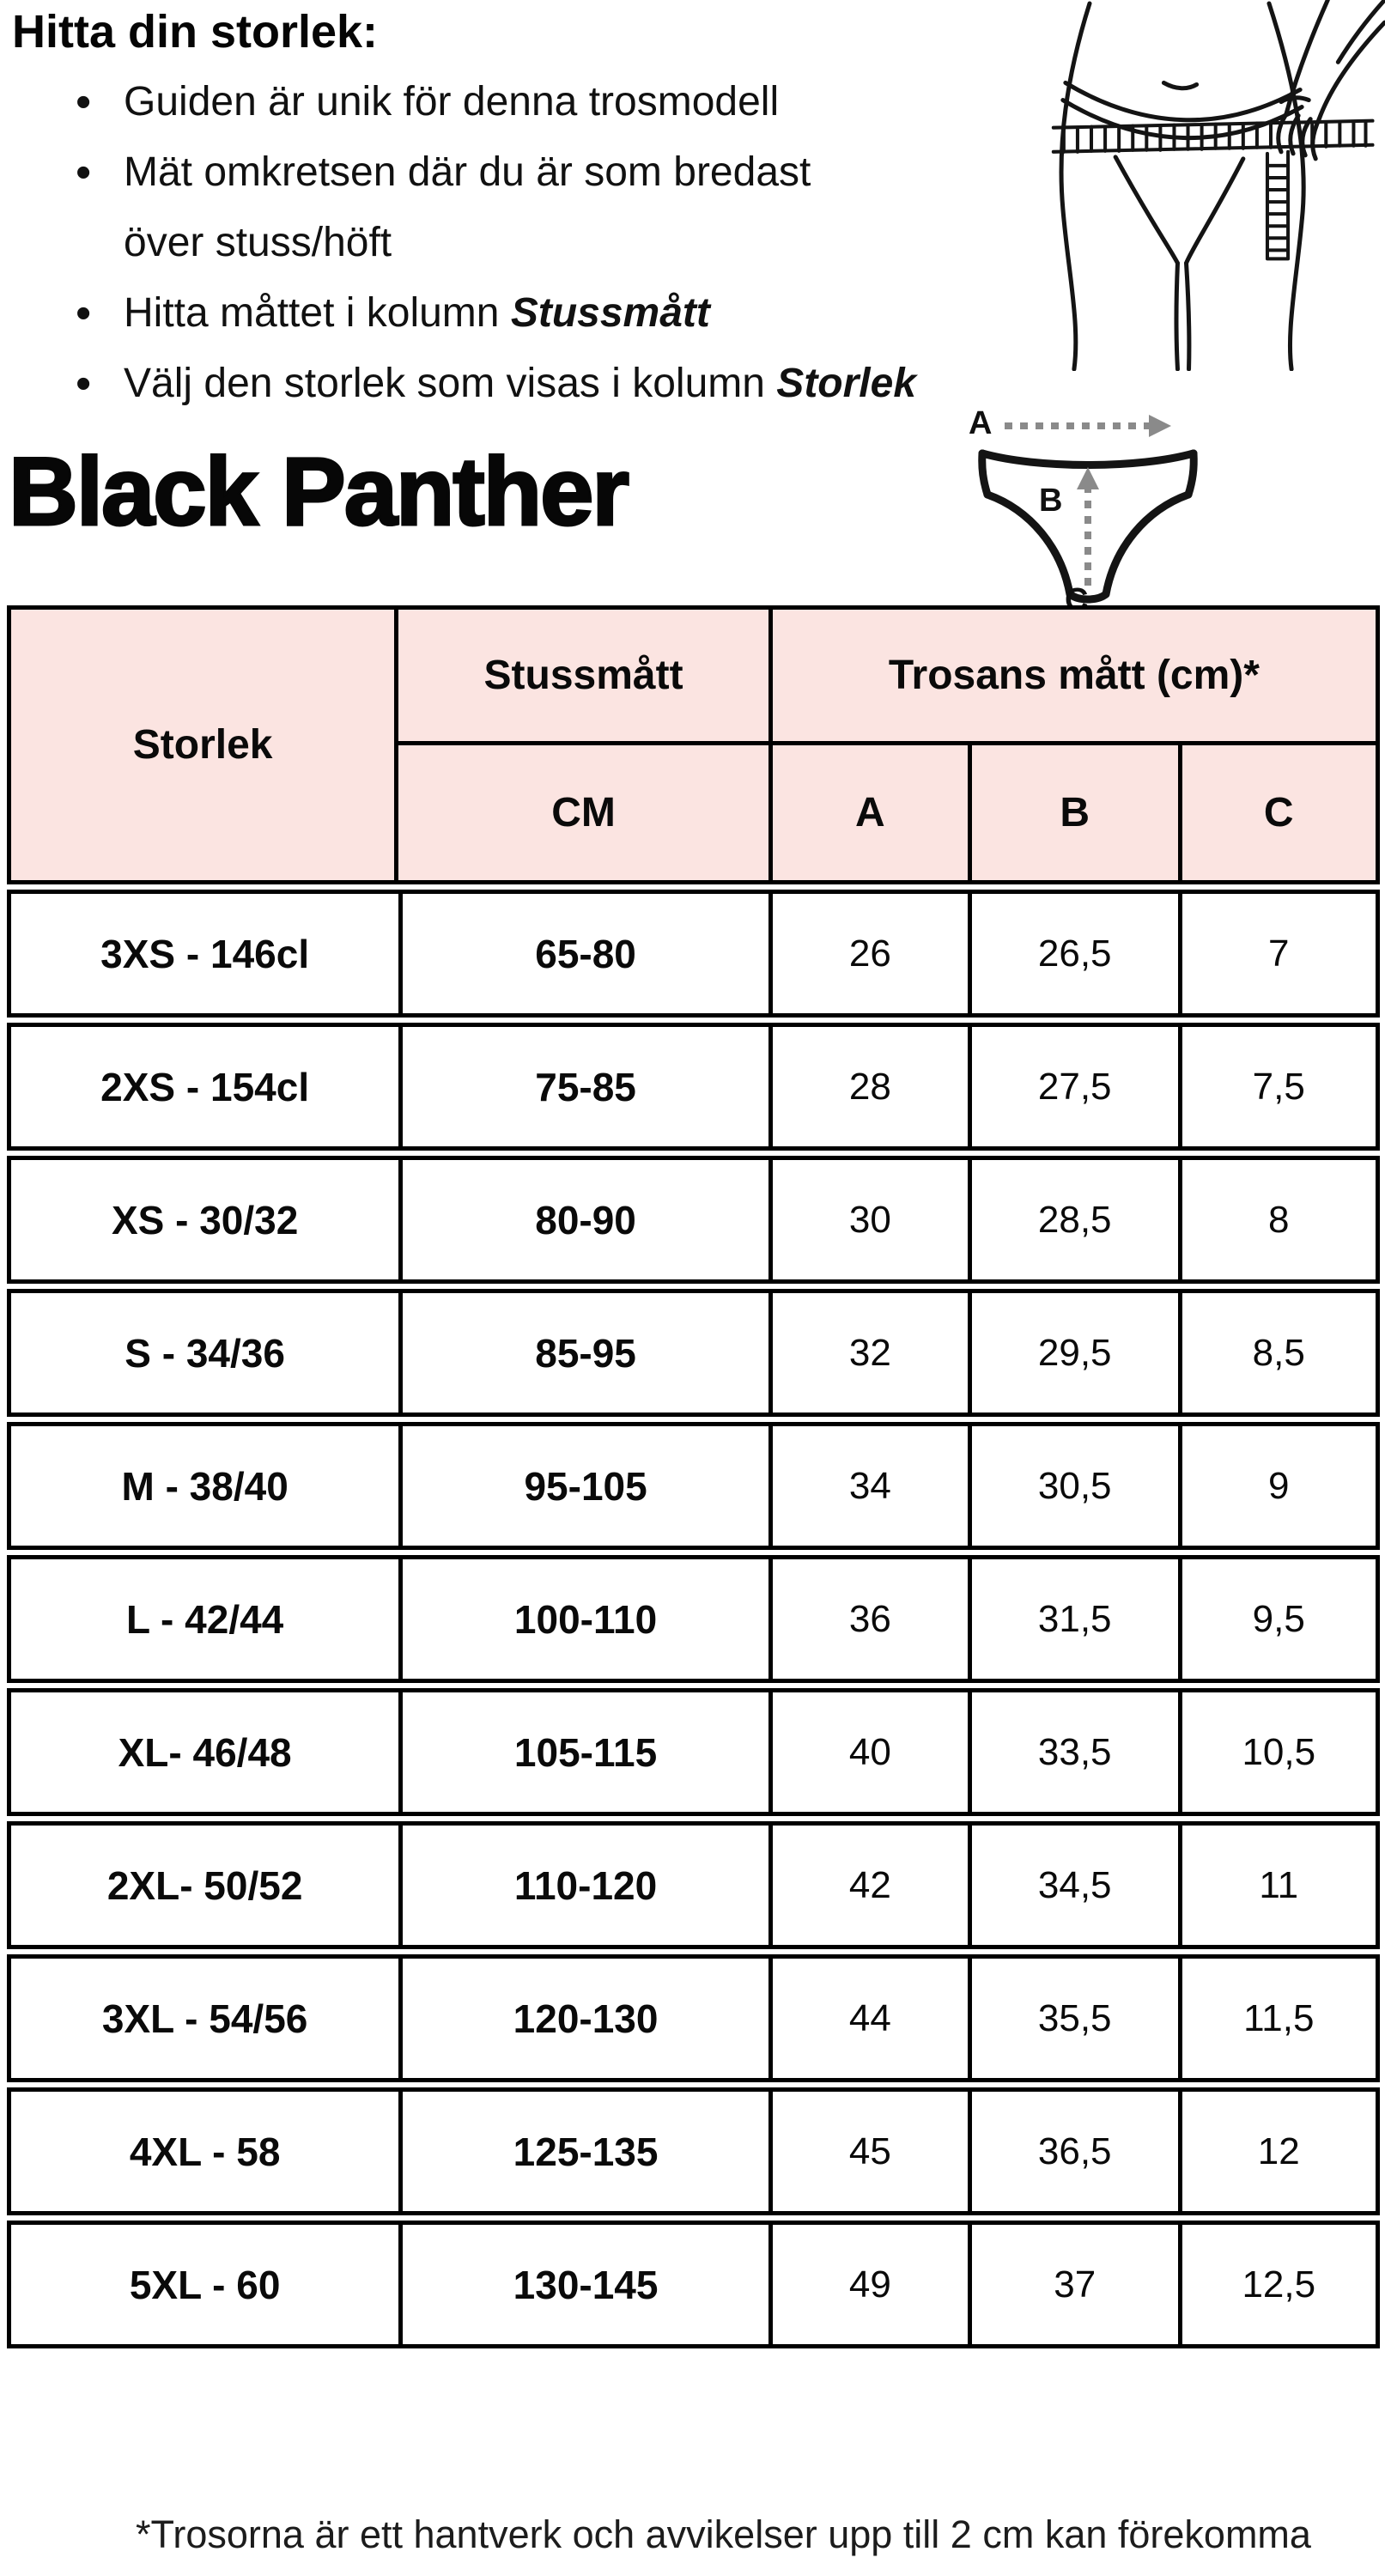  Describe the element at coordinates (1218, 186) in the screenshot. I see `hip-measure-drawing` at that location.